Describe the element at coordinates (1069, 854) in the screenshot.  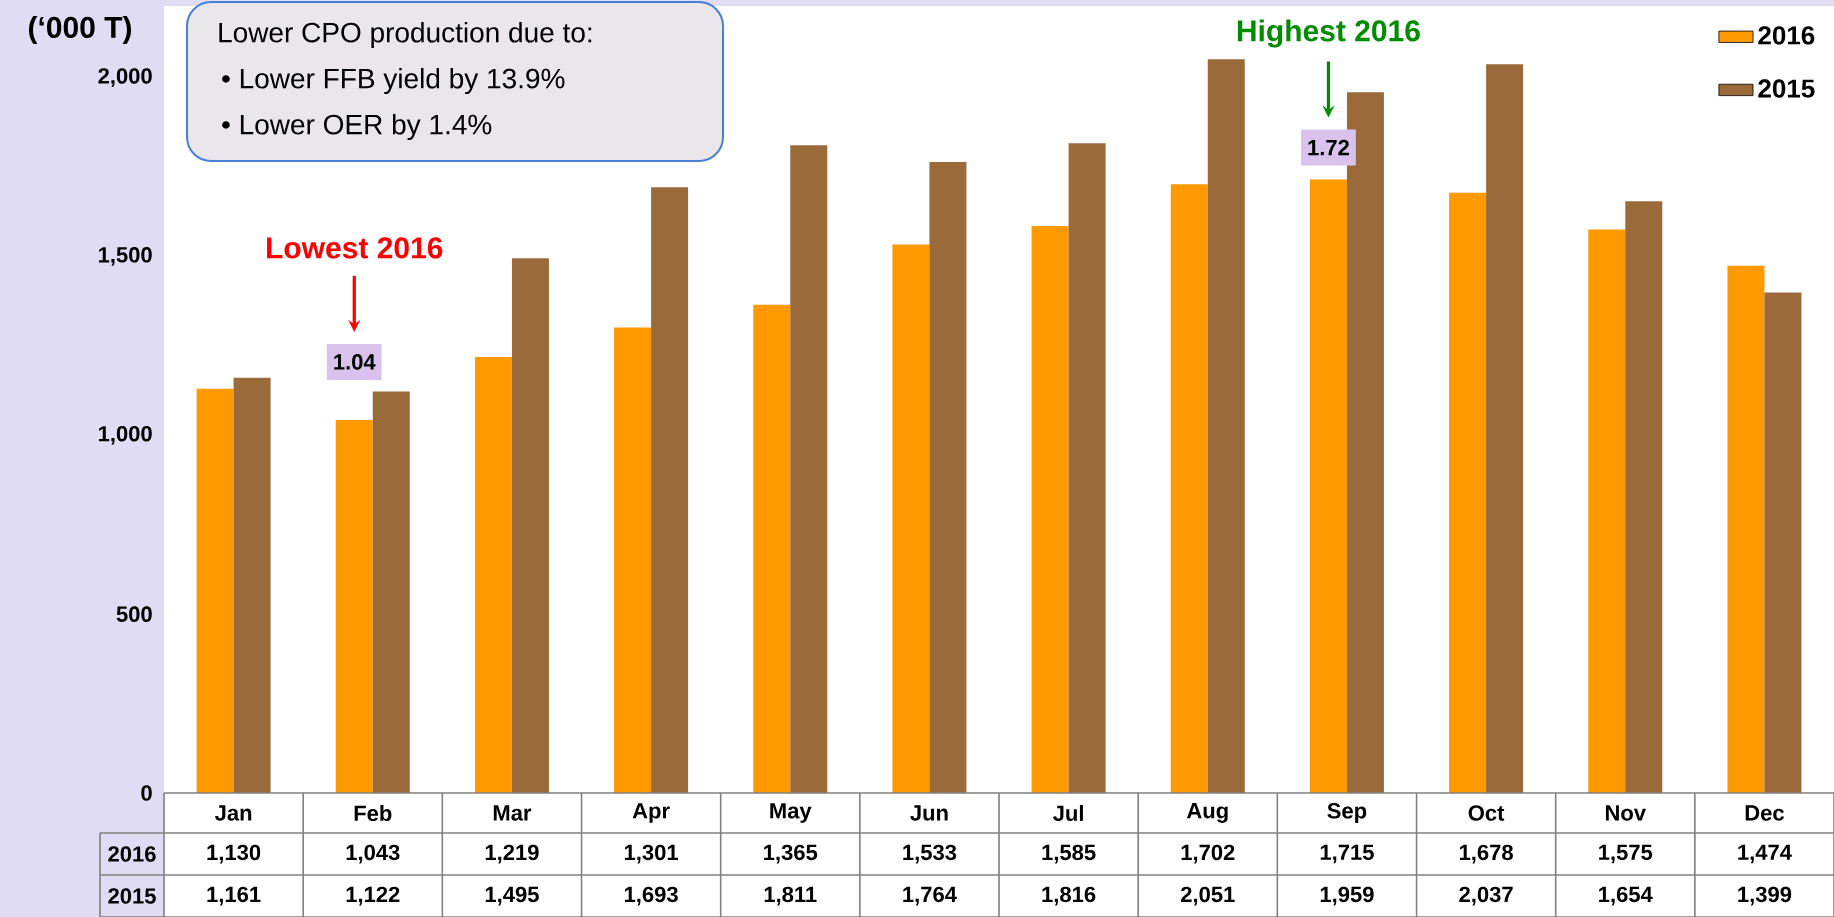
I see `data-label: 1,585` at that location.